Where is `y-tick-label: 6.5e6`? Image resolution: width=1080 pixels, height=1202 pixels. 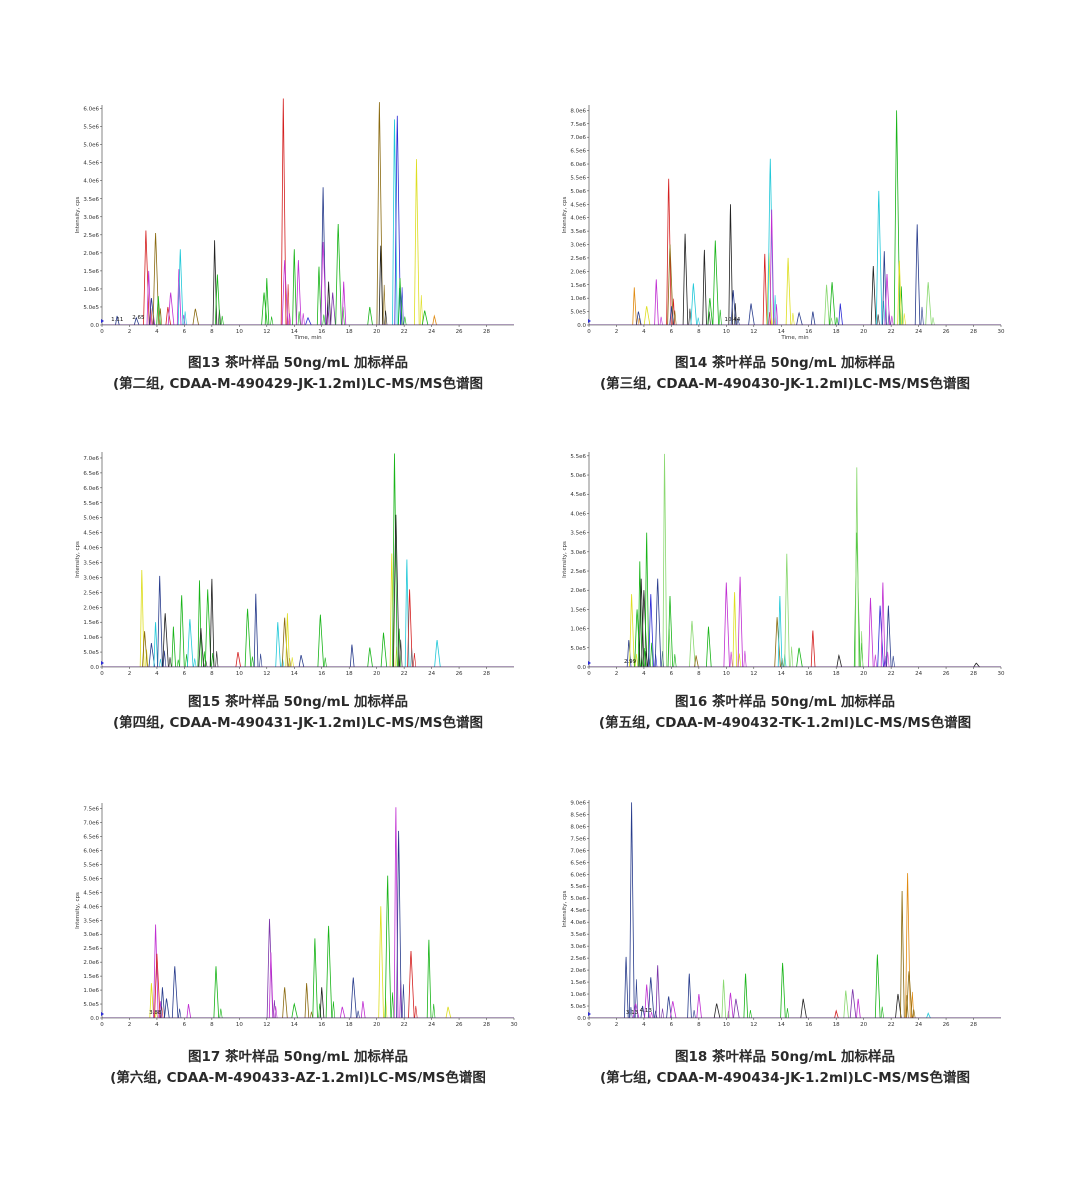
y-tick-label: 6.5e6 is located at coordinates (578, 152).